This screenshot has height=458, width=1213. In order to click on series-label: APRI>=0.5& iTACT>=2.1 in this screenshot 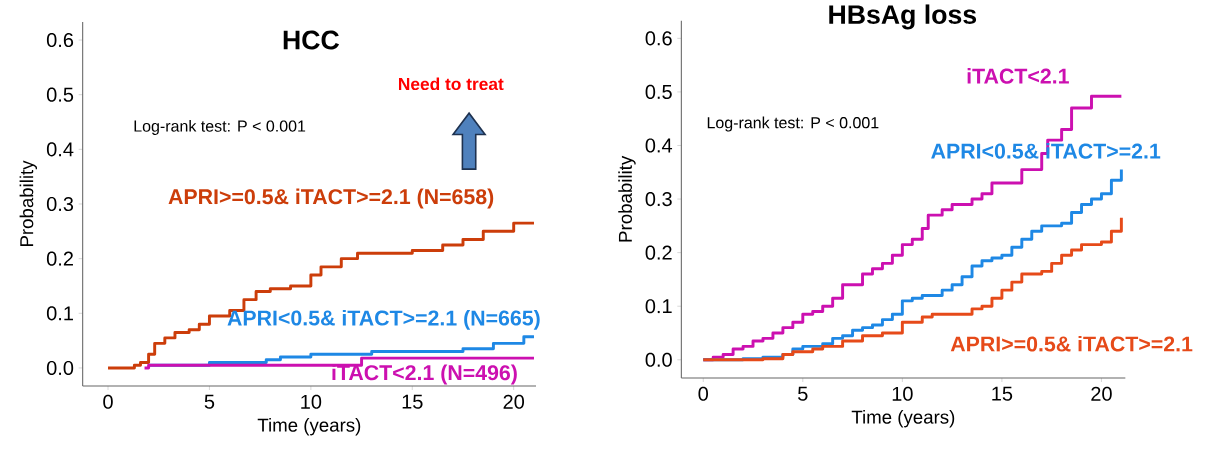, I will do `click(1071, 343)`.